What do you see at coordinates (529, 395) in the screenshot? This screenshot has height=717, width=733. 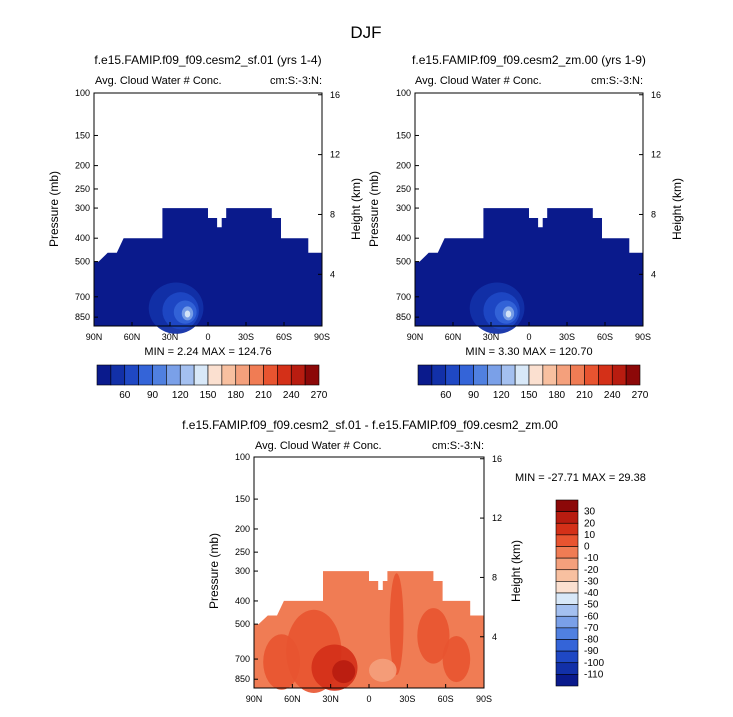 I see `colorbar-label: 150` at bounding box center [529, 395].